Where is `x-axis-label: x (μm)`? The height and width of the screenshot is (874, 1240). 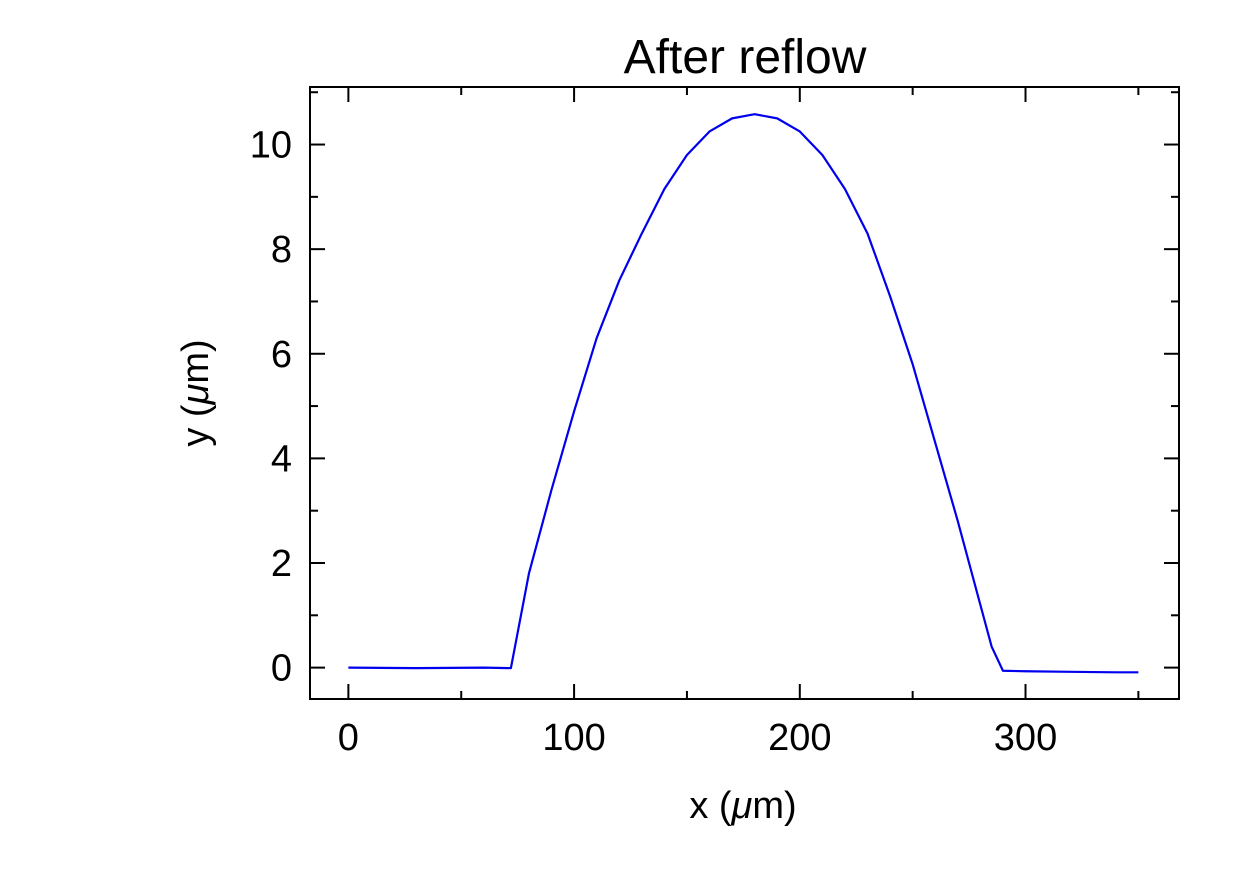 x-axis-label: x (μm) is located at coordinates (742, 806).